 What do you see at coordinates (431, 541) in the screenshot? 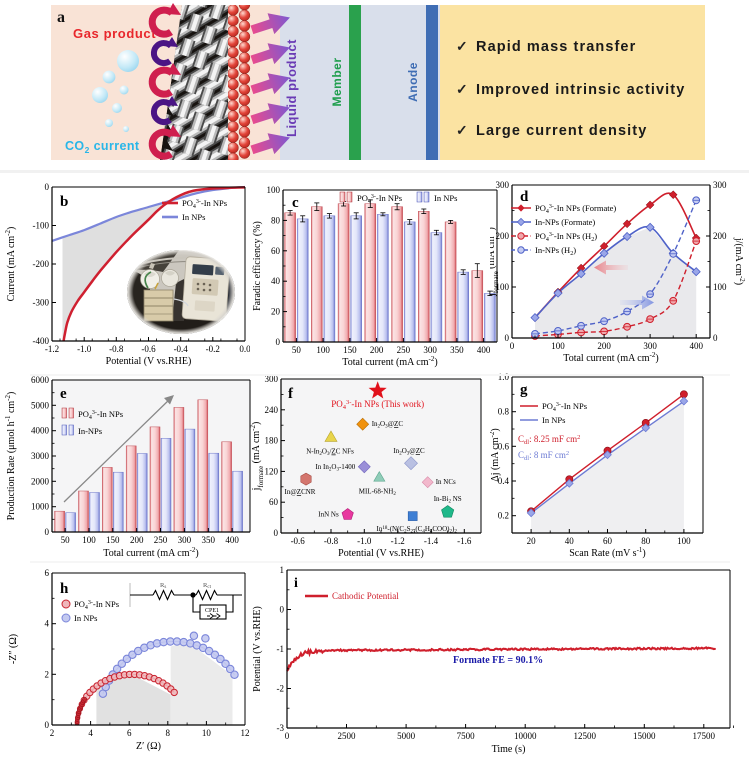
I see `svg-text: -1.4` at bounding box center [431, 541].